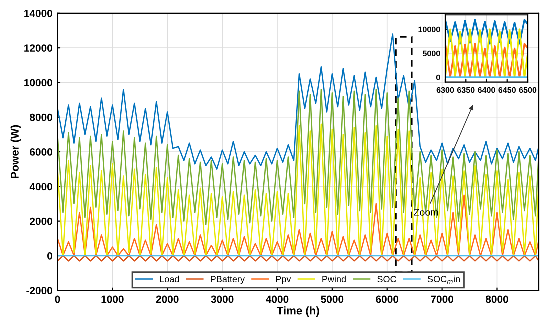  Describe the element at coordinates (41, 187) in the screenshot. I see `y-tick-label: 4000` at that location.